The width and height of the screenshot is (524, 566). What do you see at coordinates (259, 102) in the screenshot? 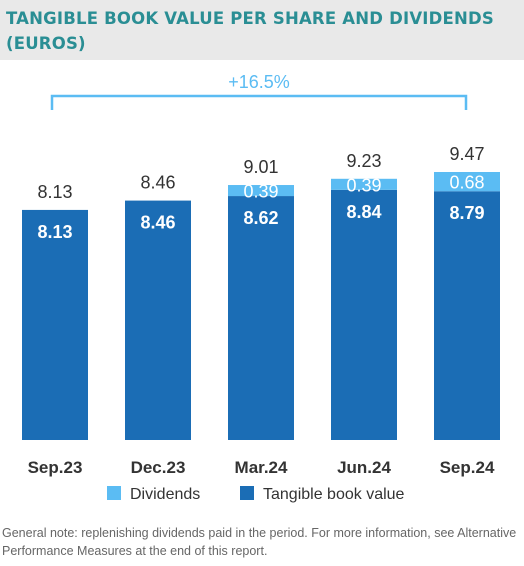
I see `growth-bracket-line` at bounding box center [259, 102].